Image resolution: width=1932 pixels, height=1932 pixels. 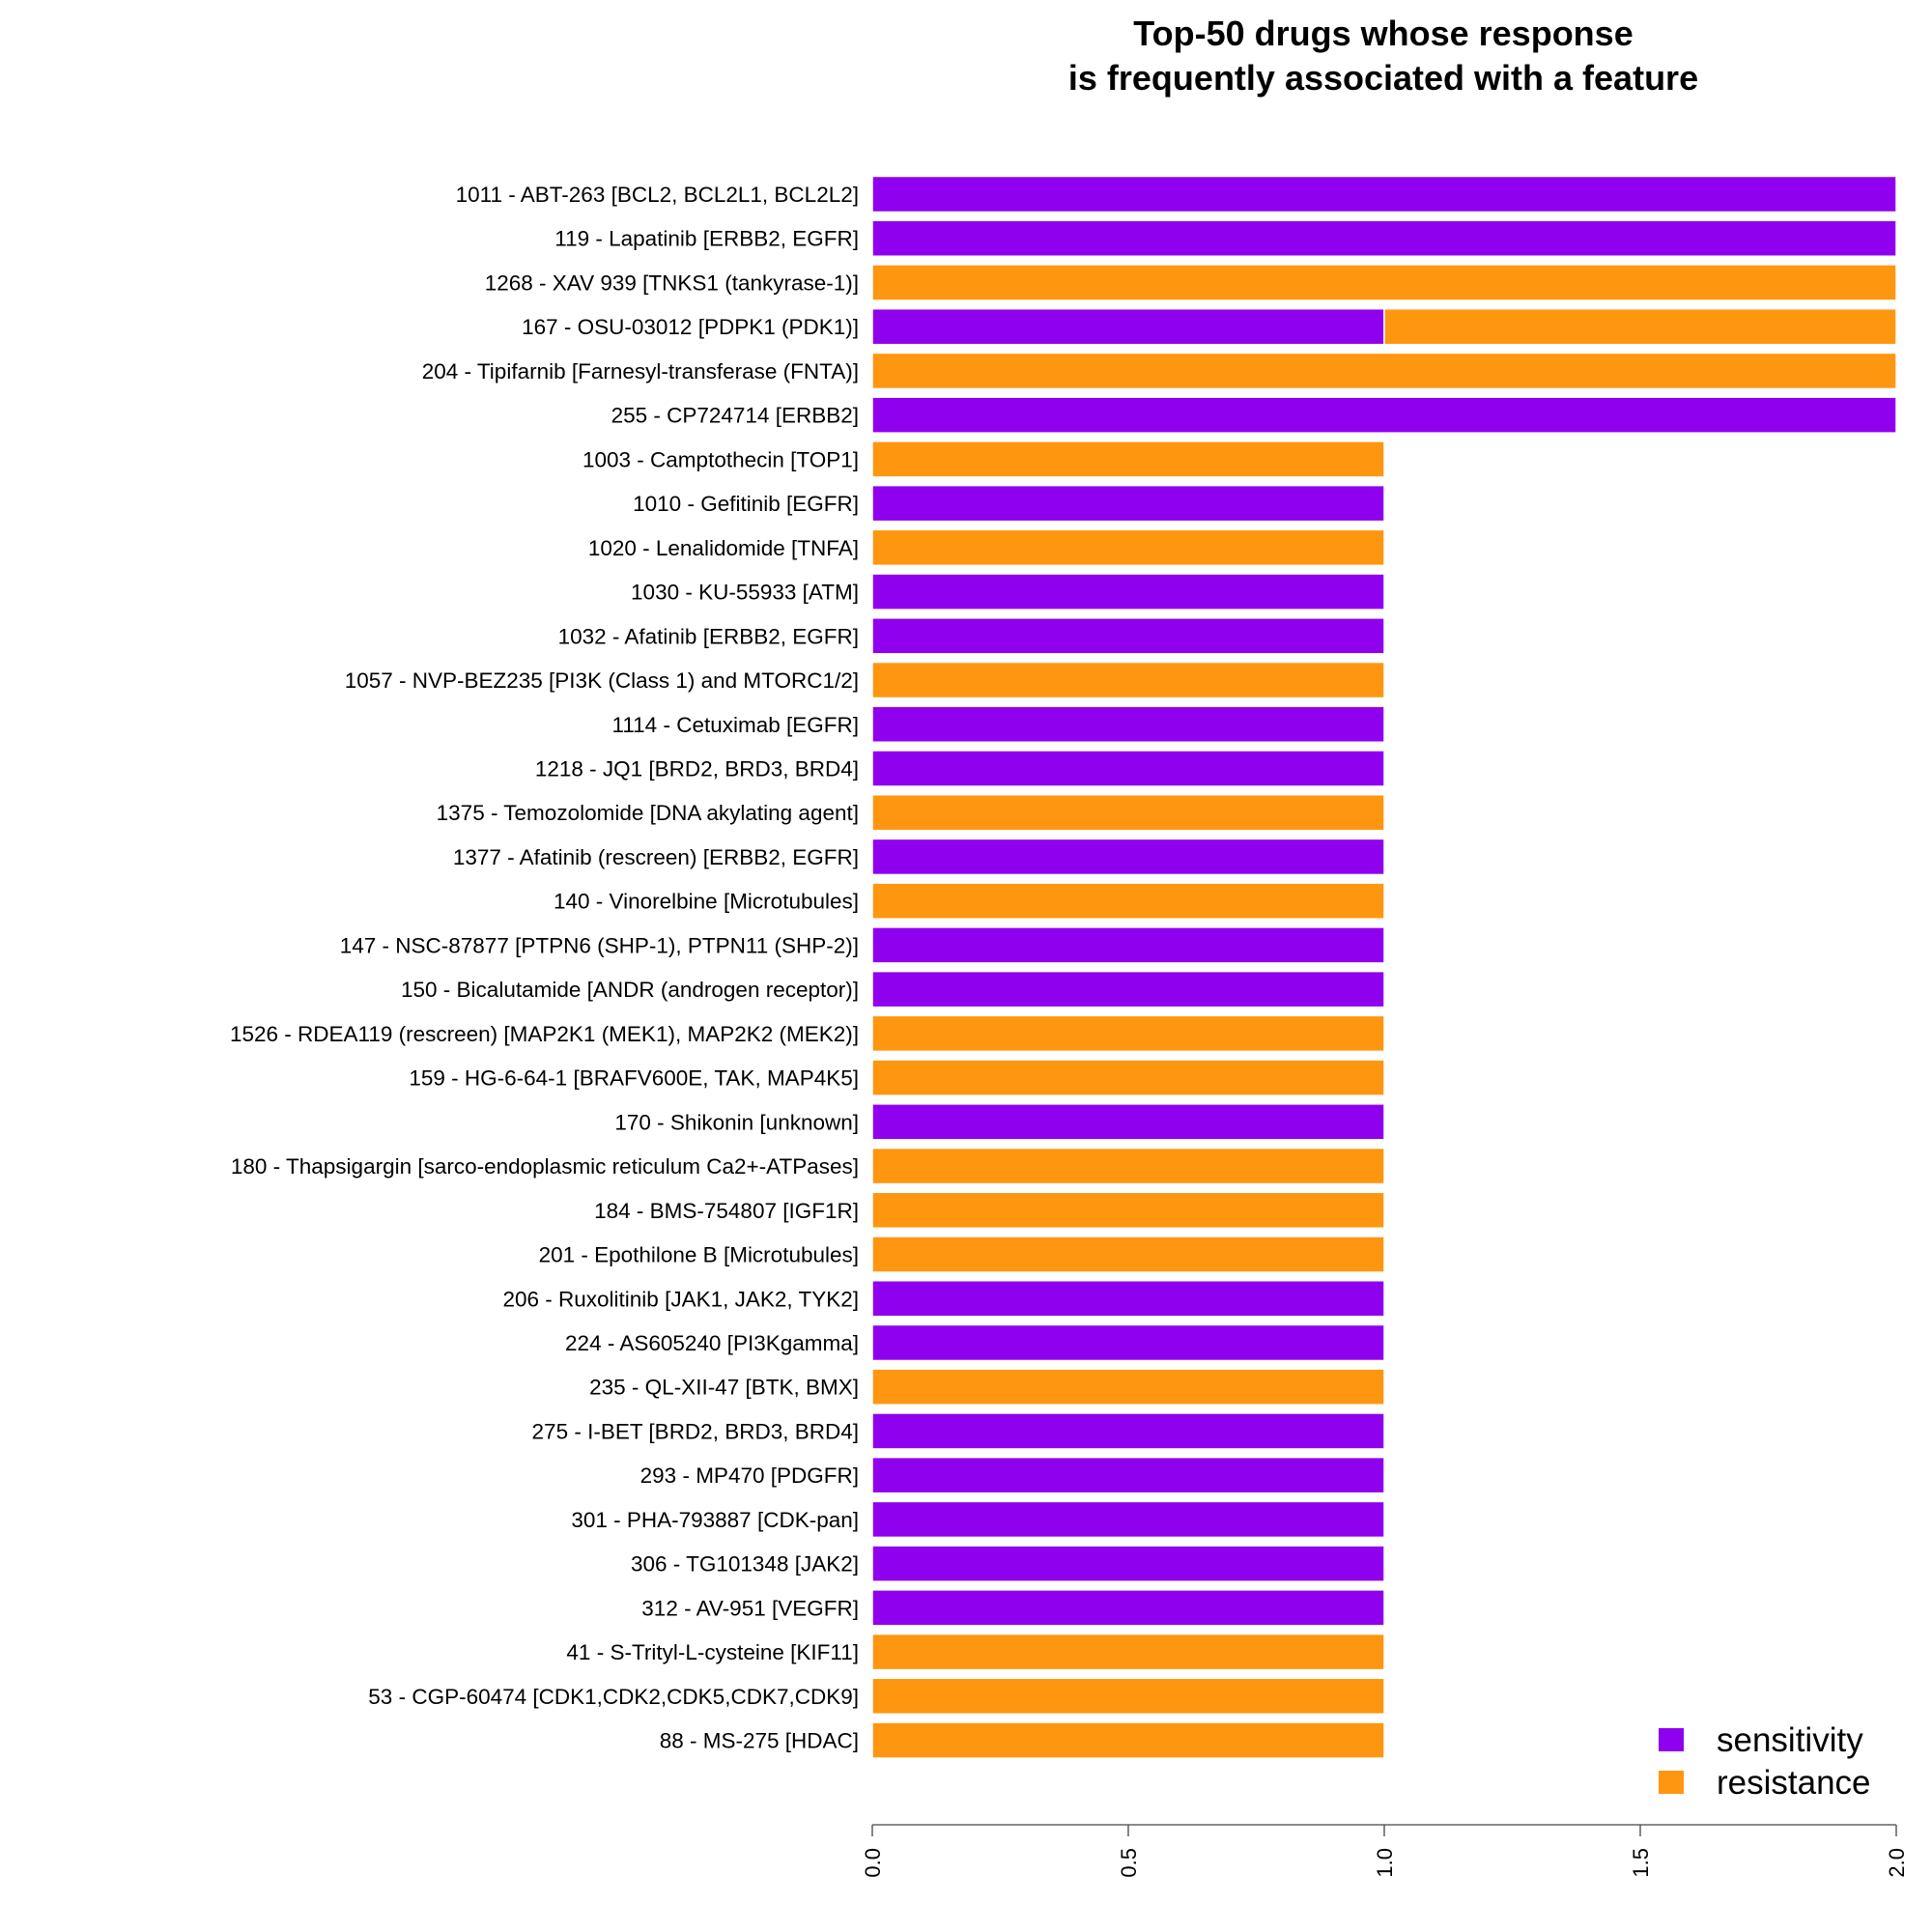 What do you see at coordinates (750, 1608) in the screenshot?
I see `category-label-32: 312 - AV-951 [VEGFR]` at bounding box center [750, 1608].